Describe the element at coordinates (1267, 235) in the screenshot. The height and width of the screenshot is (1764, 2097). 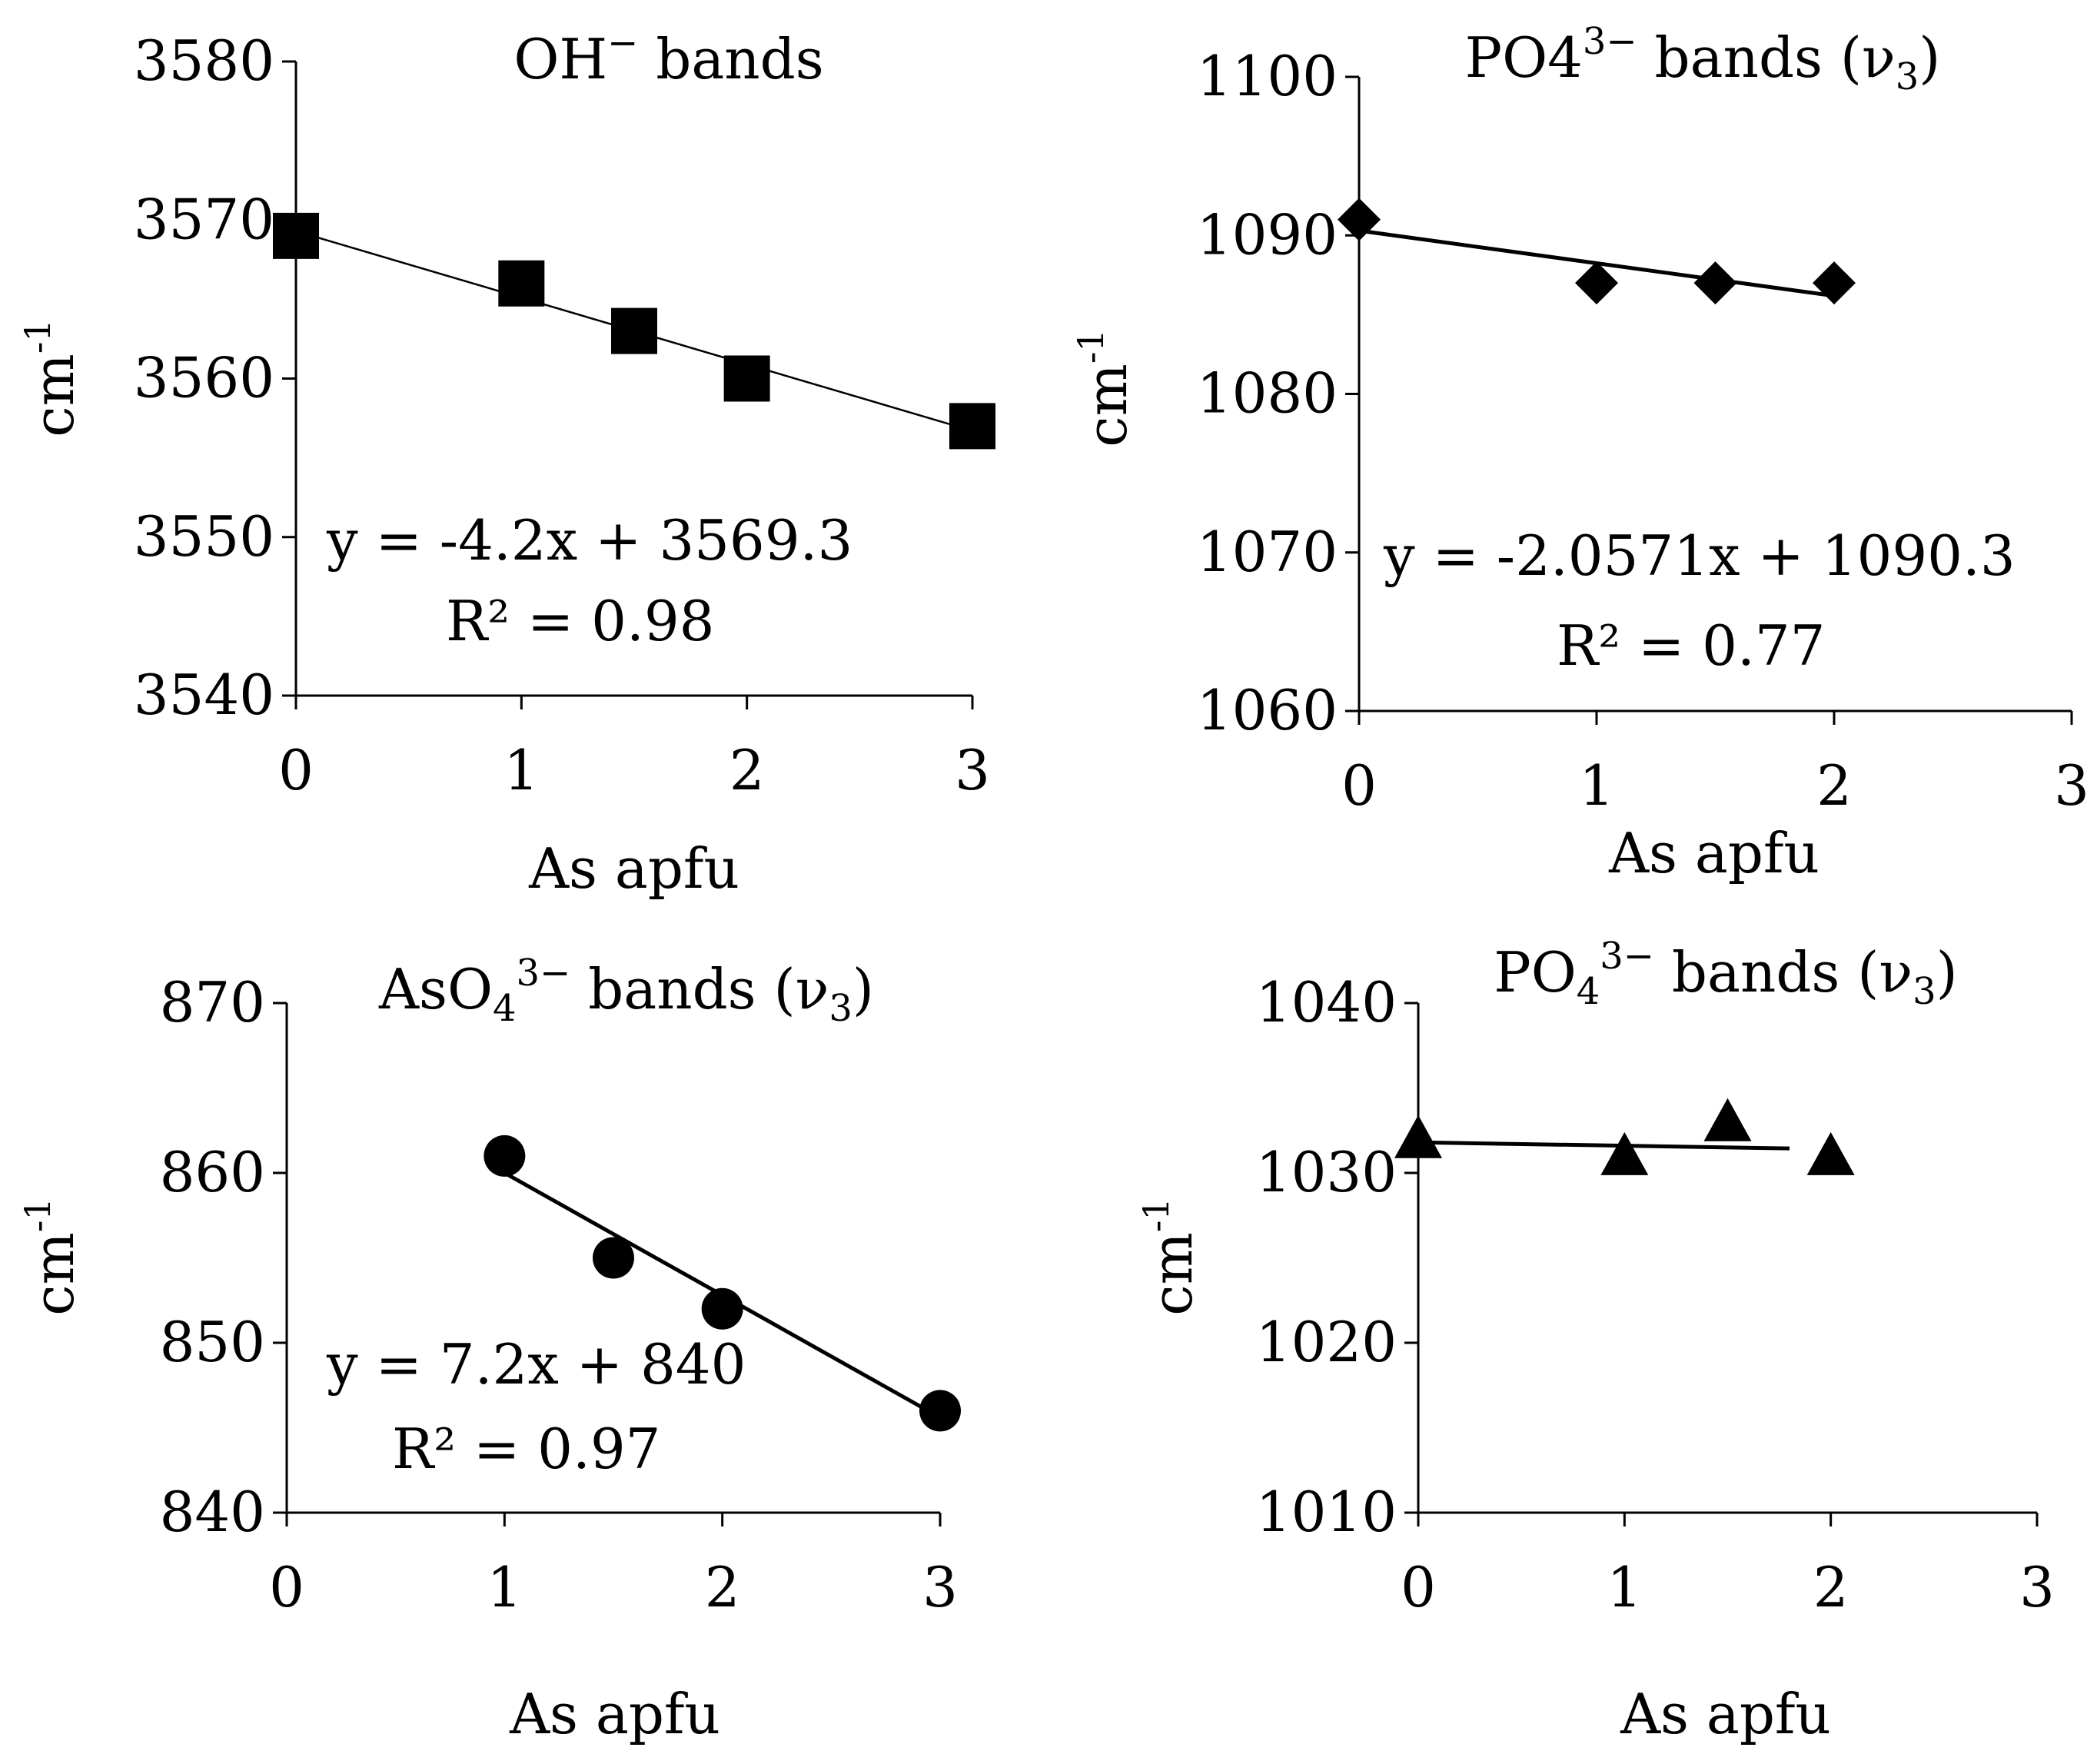
I see `chart-1-ytick-label-3: 1090` at that location.